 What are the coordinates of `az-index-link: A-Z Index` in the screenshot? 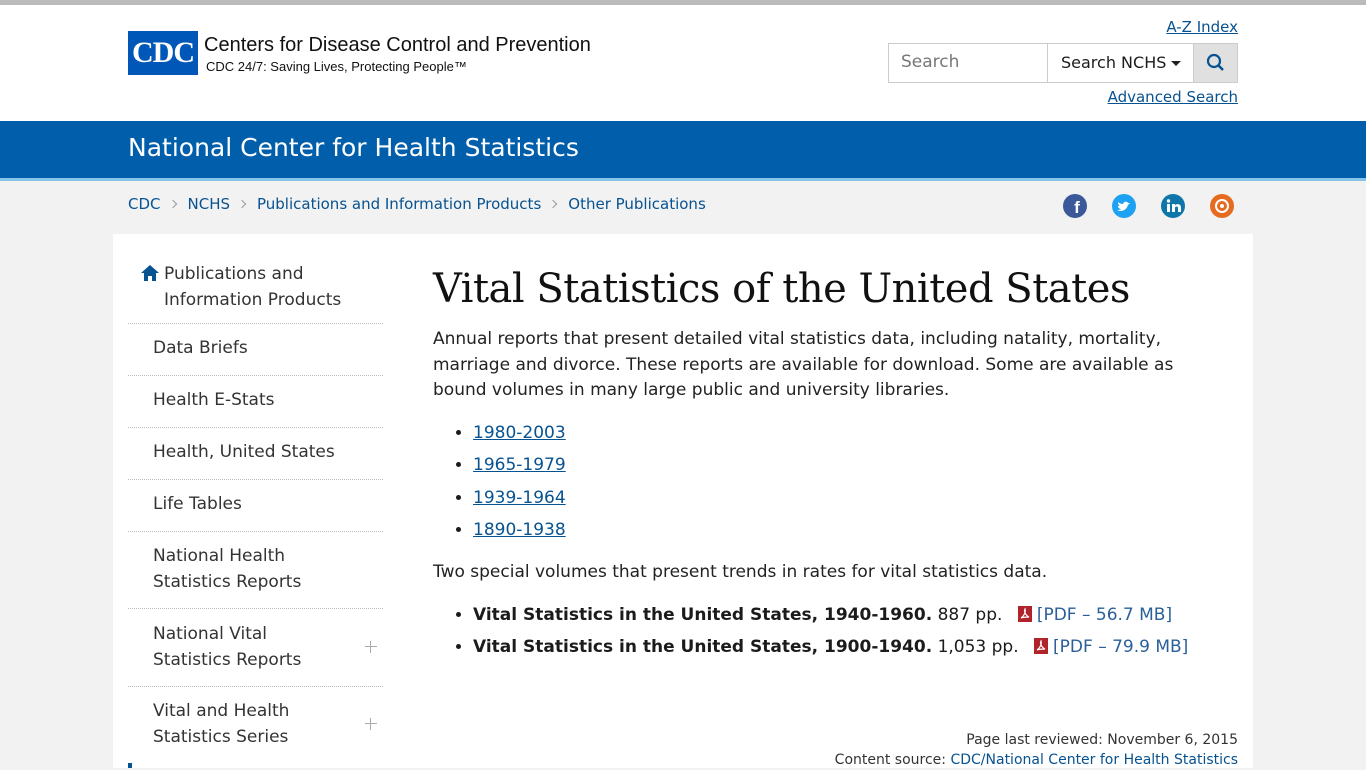 It's located at (1202, 27).